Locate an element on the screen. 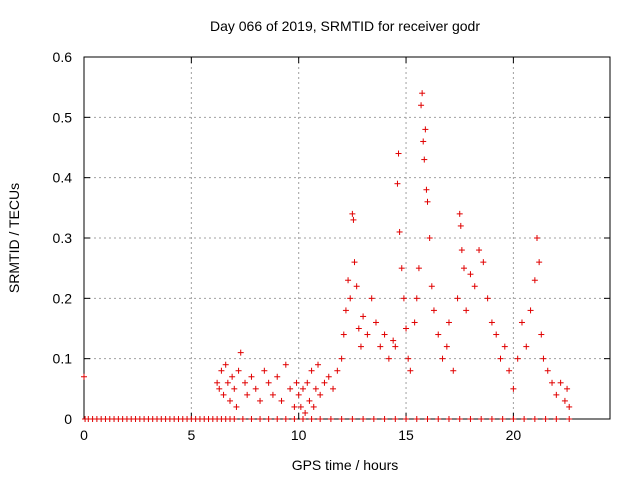 Image resolution: width=640 pixels, height=480 pixels. y-tick-label: 0.1 is located at coordinates (63, 359).